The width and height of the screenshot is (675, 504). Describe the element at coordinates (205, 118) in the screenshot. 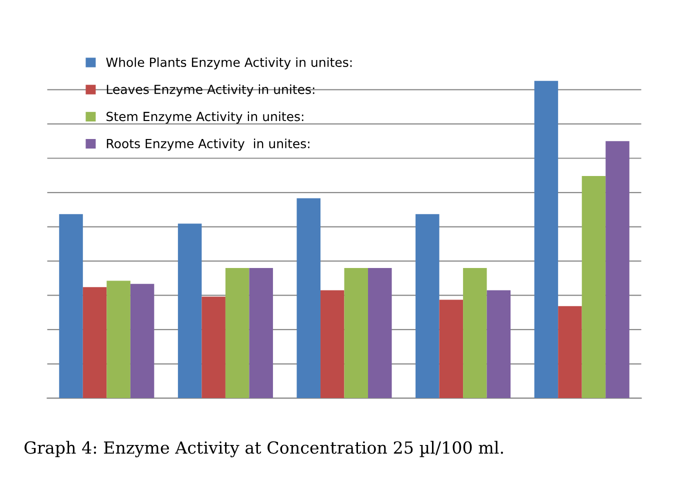

I see `legend-label: Stem Enzyme Activity in unites:` at that location.